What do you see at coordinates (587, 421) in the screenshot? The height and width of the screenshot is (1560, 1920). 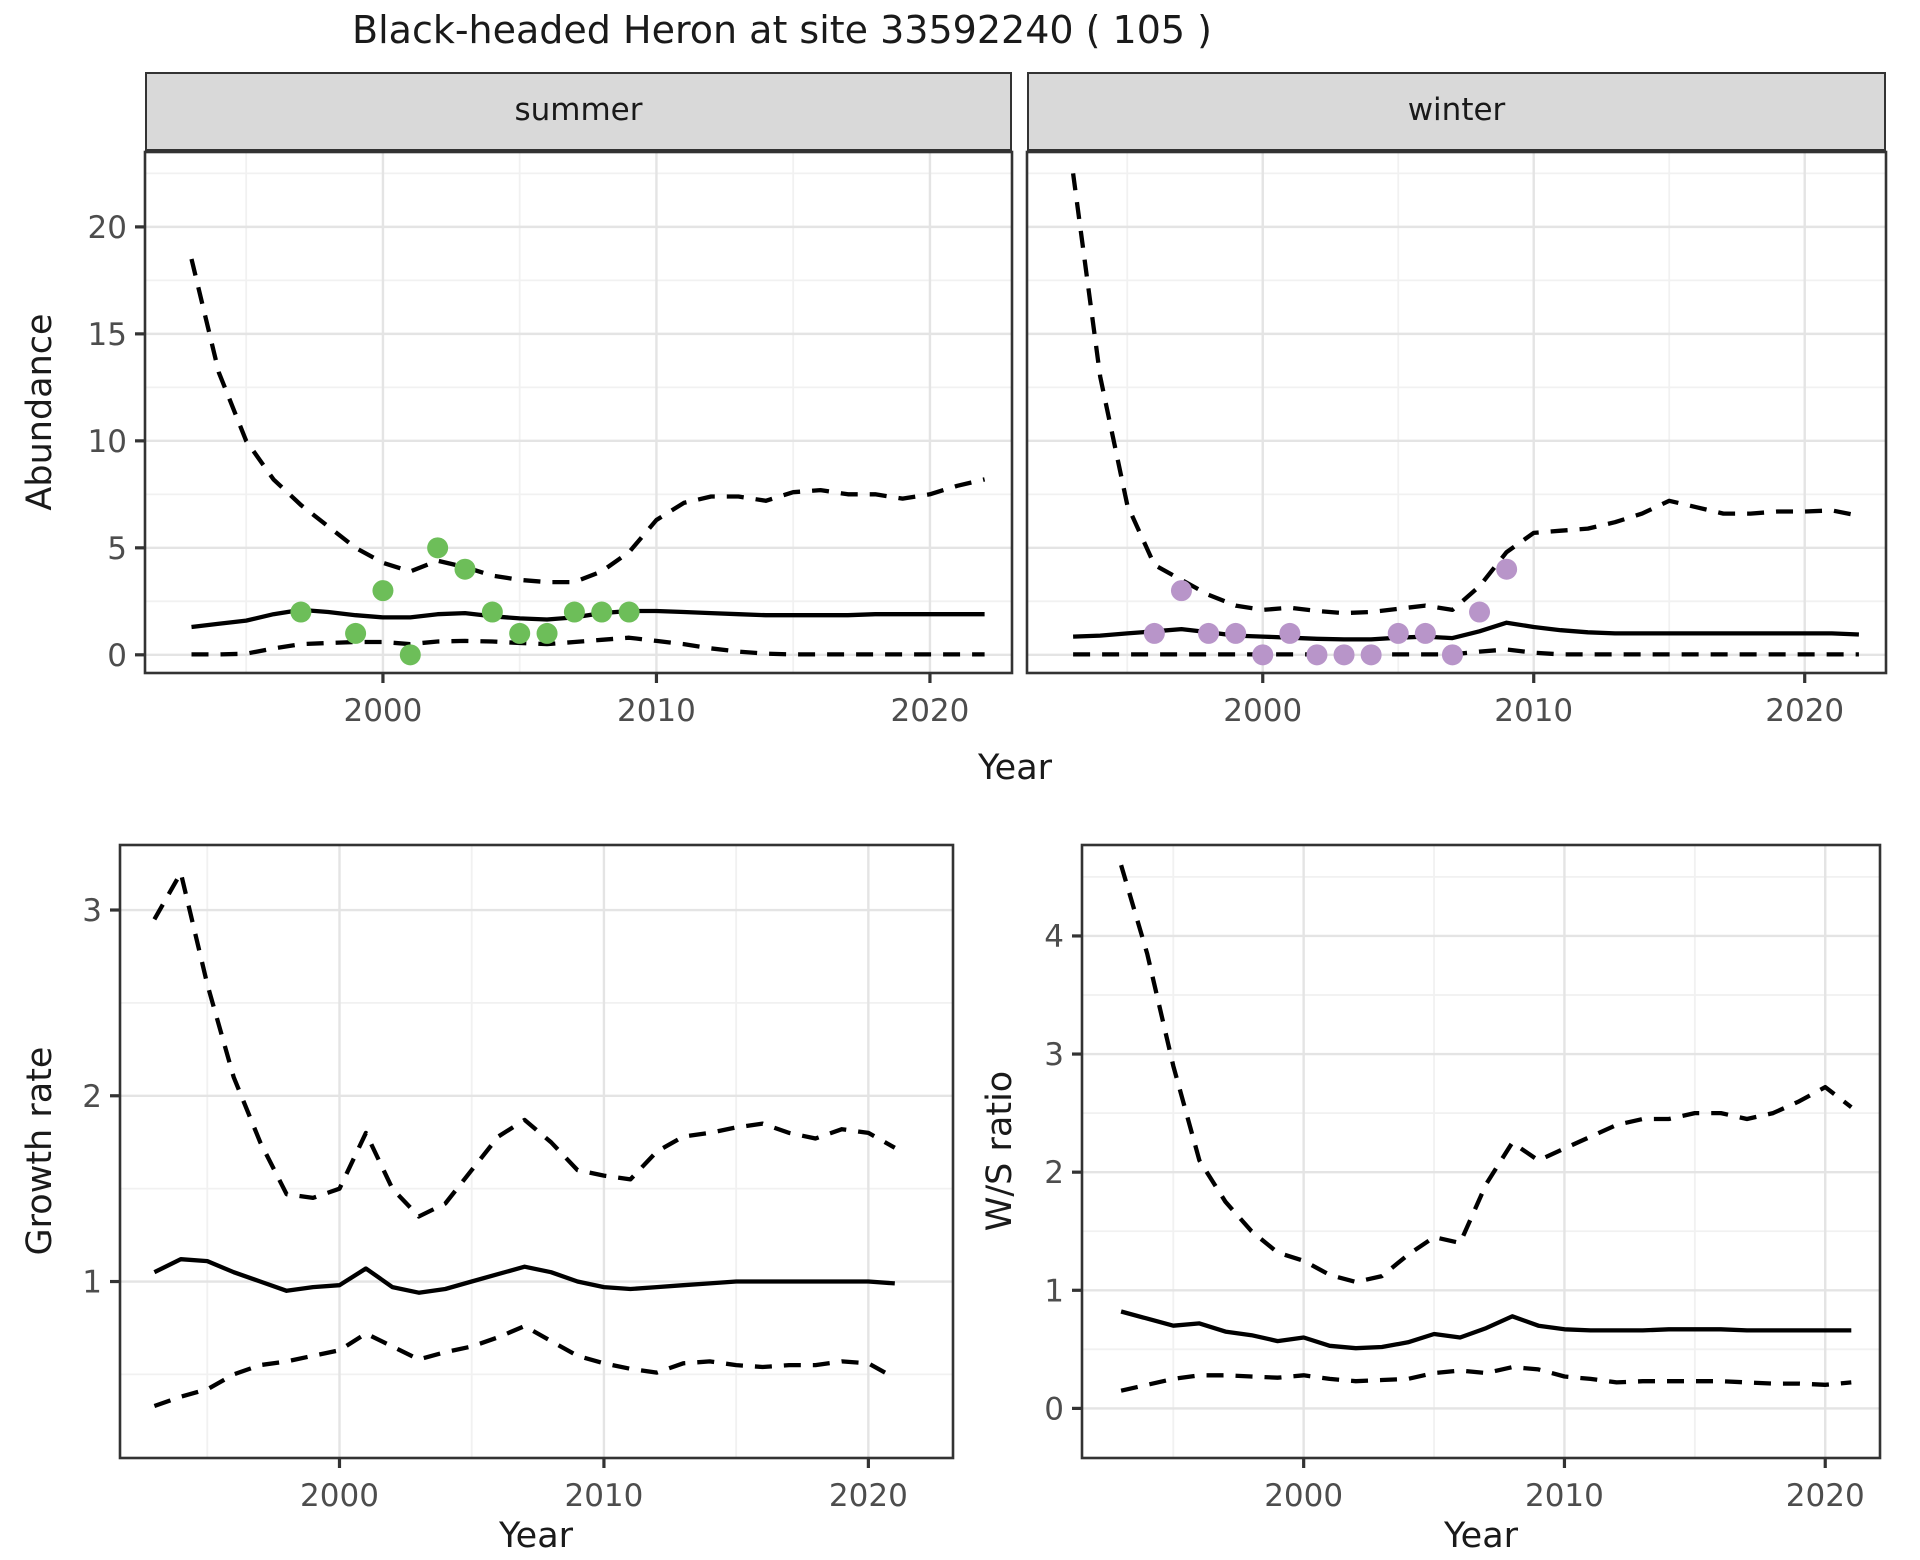 I see `abundance-summer-upper-95-ci-line` at bounding box center [587, 421].